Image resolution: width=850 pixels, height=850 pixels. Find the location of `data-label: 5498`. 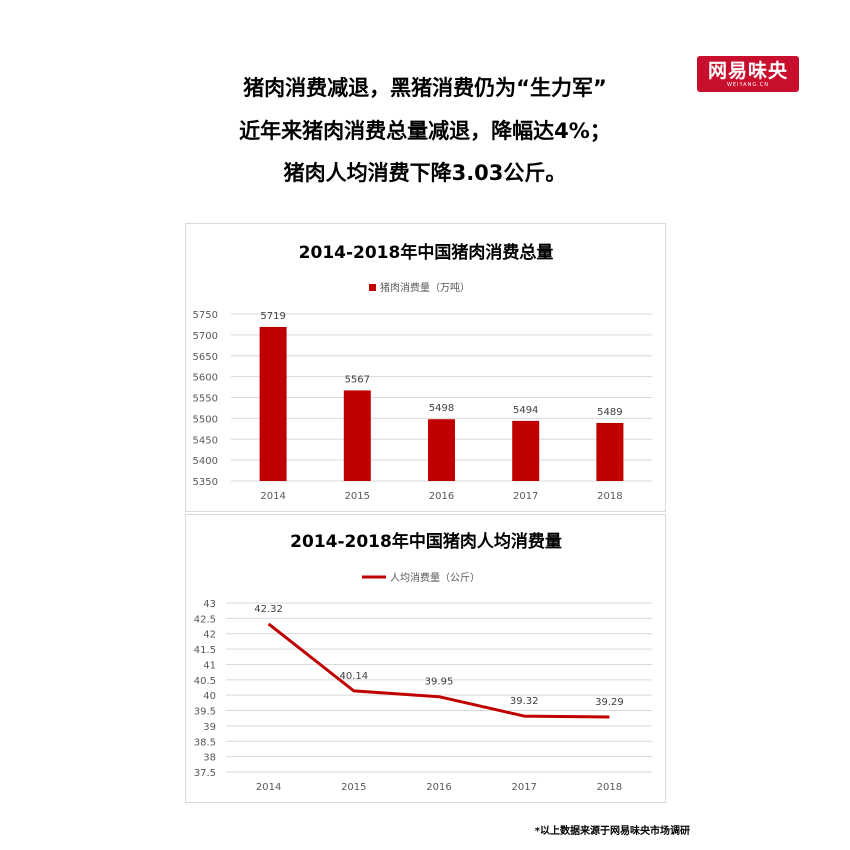

data-label: 5498 is located at coordinates (441, 408).